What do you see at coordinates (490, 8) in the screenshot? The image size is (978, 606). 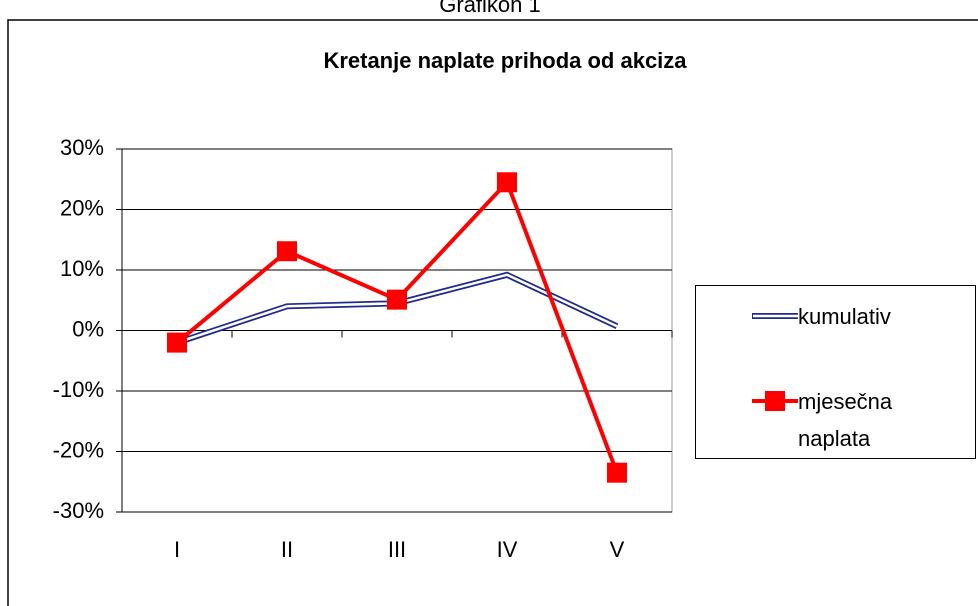 I see `caption: Grafikon 1` at bounding box center [490, 8].